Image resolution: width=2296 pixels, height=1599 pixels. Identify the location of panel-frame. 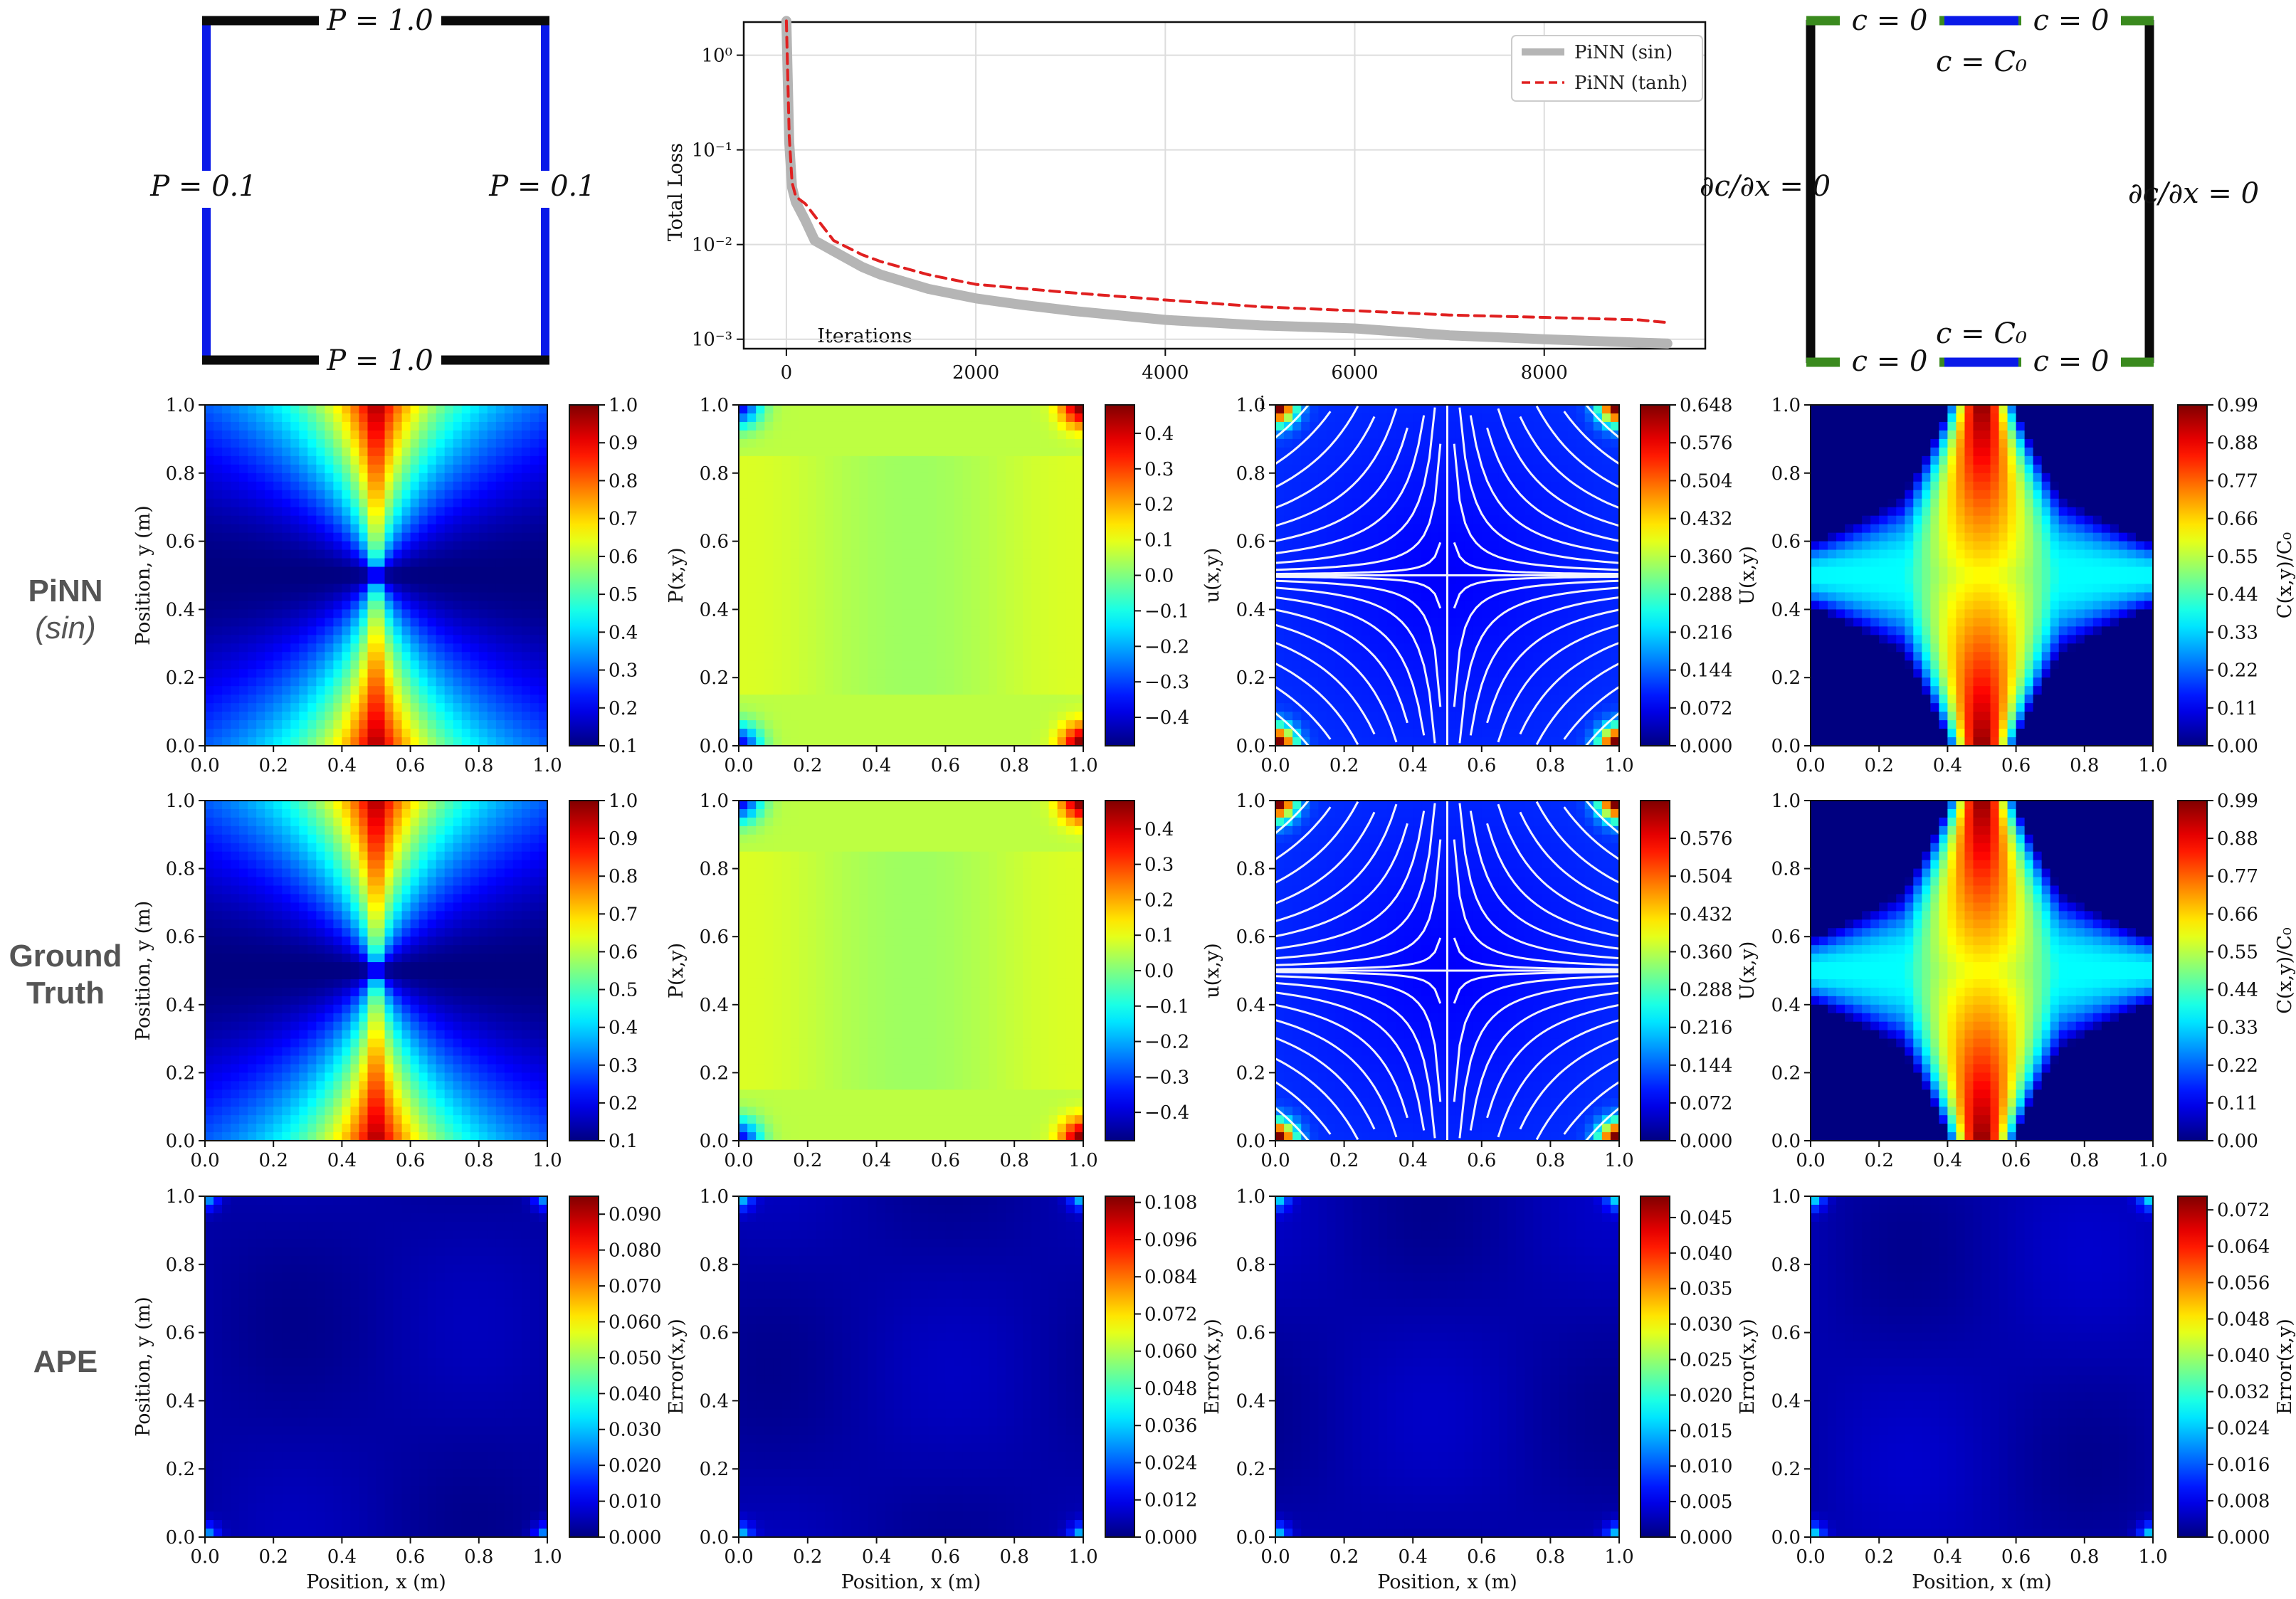
(911, 575).